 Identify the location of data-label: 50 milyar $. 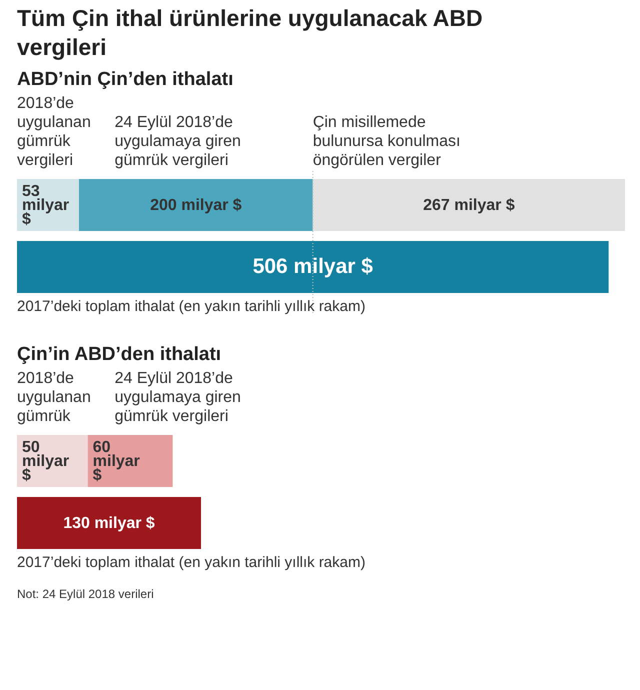
(46, 461).